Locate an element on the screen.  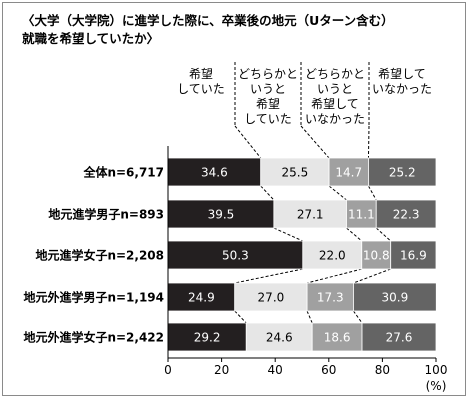
bar-value-label-3-1: 27.0 is located at coordinates (271, 298).